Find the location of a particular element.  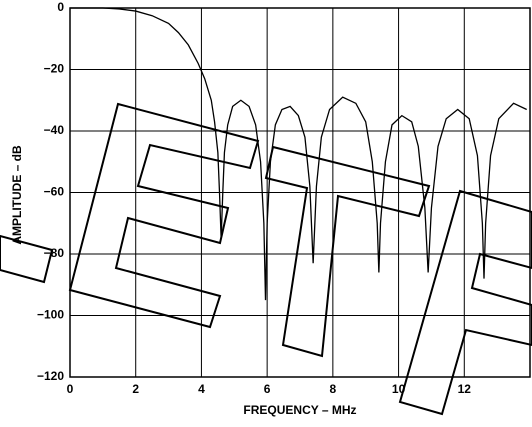

y-tick-label: −40 is located at coordinates (54, 130).